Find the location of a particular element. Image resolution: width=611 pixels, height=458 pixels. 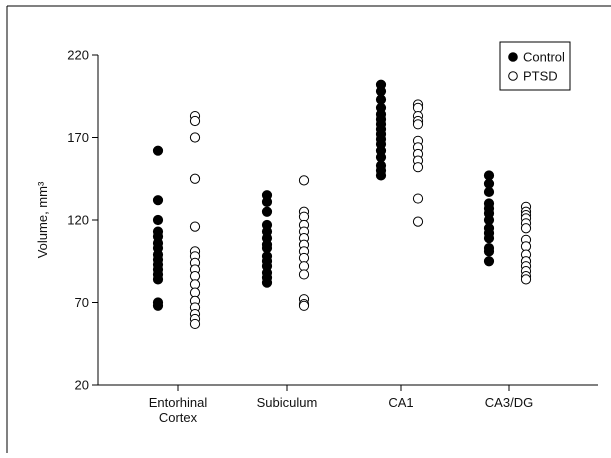

y-tick-label: 120 is located at coordinates (78, 220).